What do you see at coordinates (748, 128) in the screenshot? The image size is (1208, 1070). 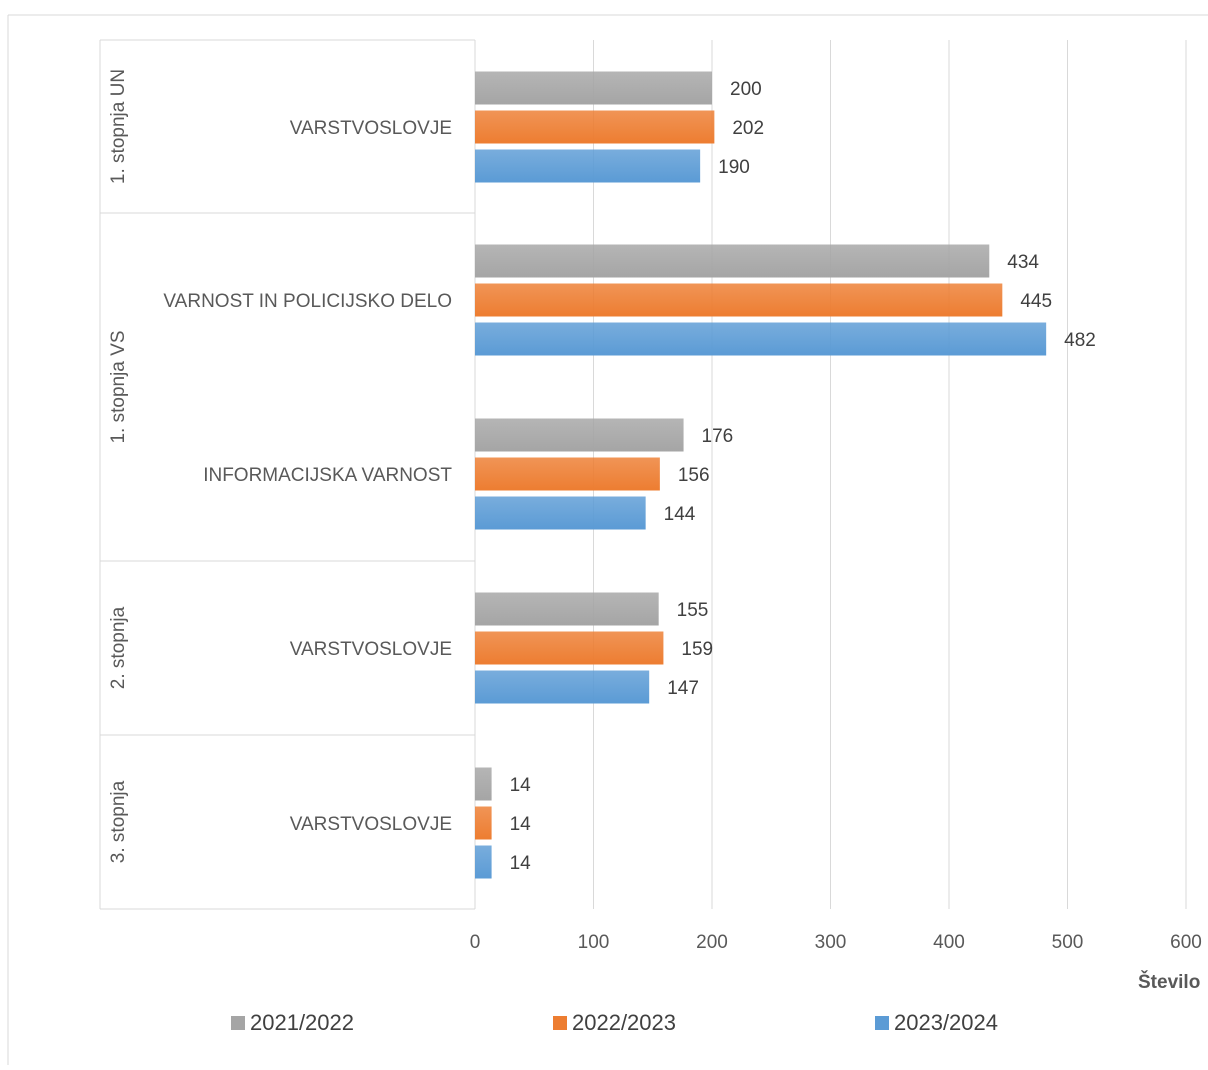 I see `data-label: 202` at bounding box center [748, 128].